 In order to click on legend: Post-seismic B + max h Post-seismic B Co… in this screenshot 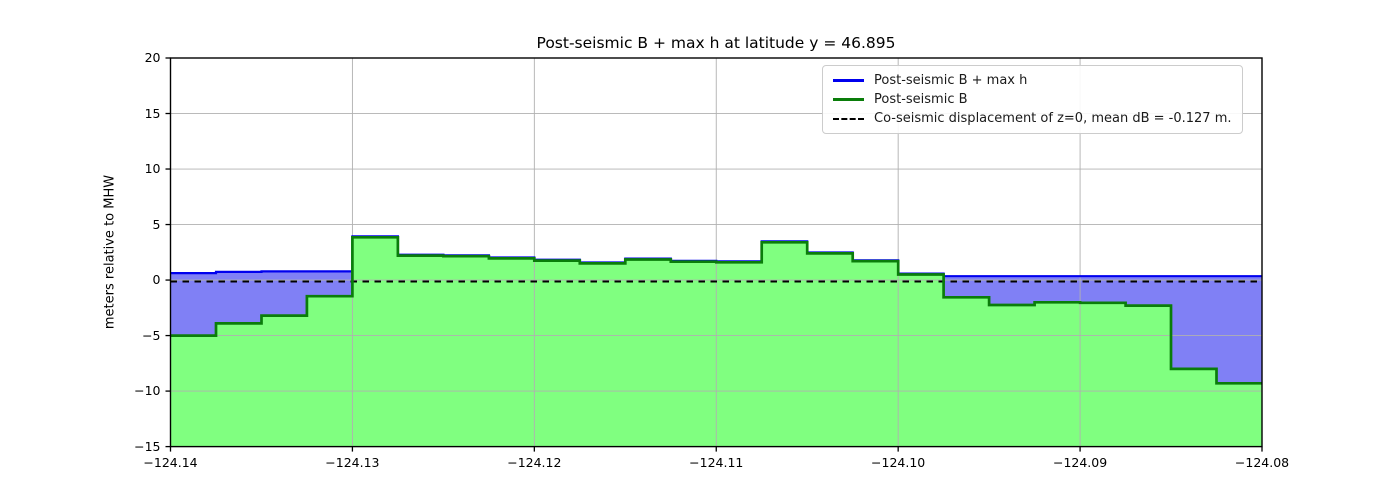, I will do `click(1032, 99)`.